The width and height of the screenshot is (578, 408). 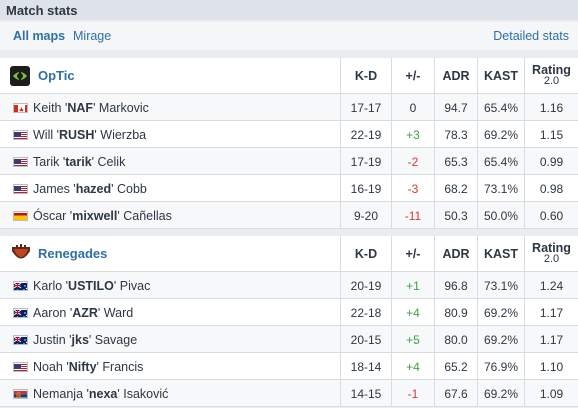 What do you see at coordinates (455, 107) in the screenshot?
I see `adr-value: 94.7` at bounding box center [455, 107].